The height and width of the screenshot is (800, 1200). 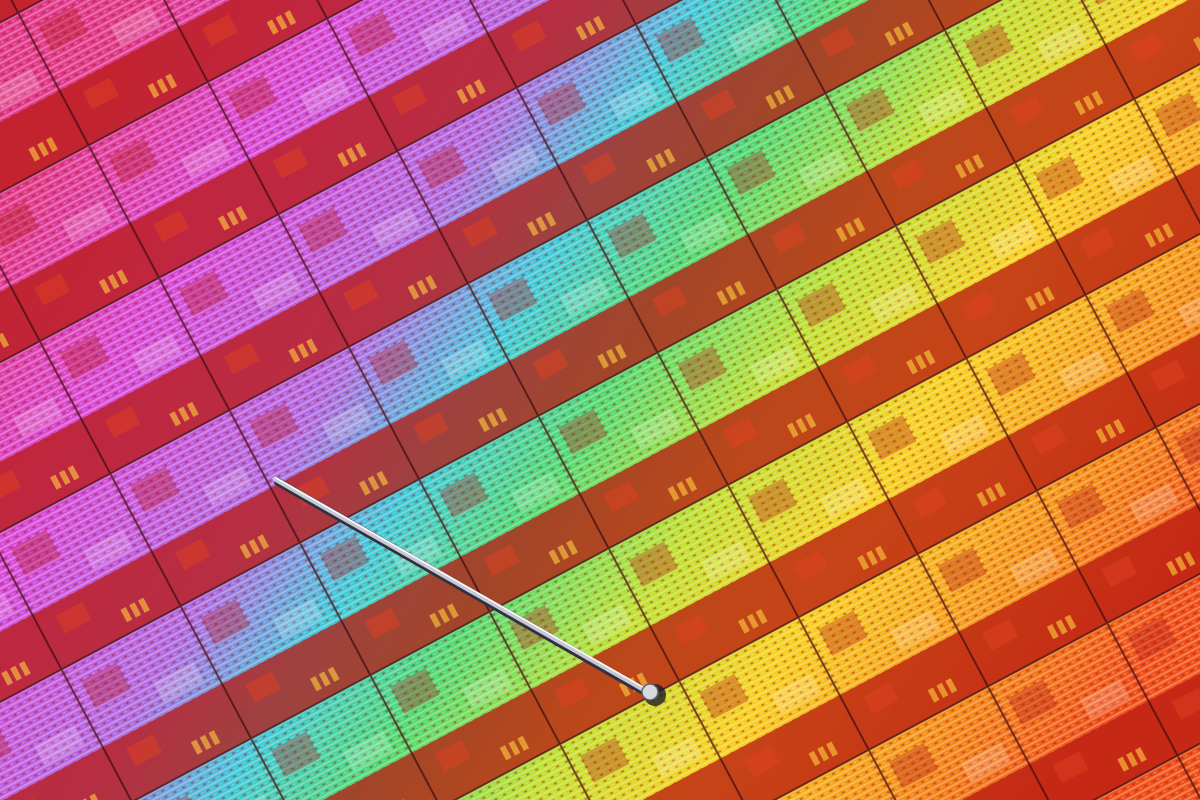 I want to click on pin-highlight, so click(x=462, y=584).